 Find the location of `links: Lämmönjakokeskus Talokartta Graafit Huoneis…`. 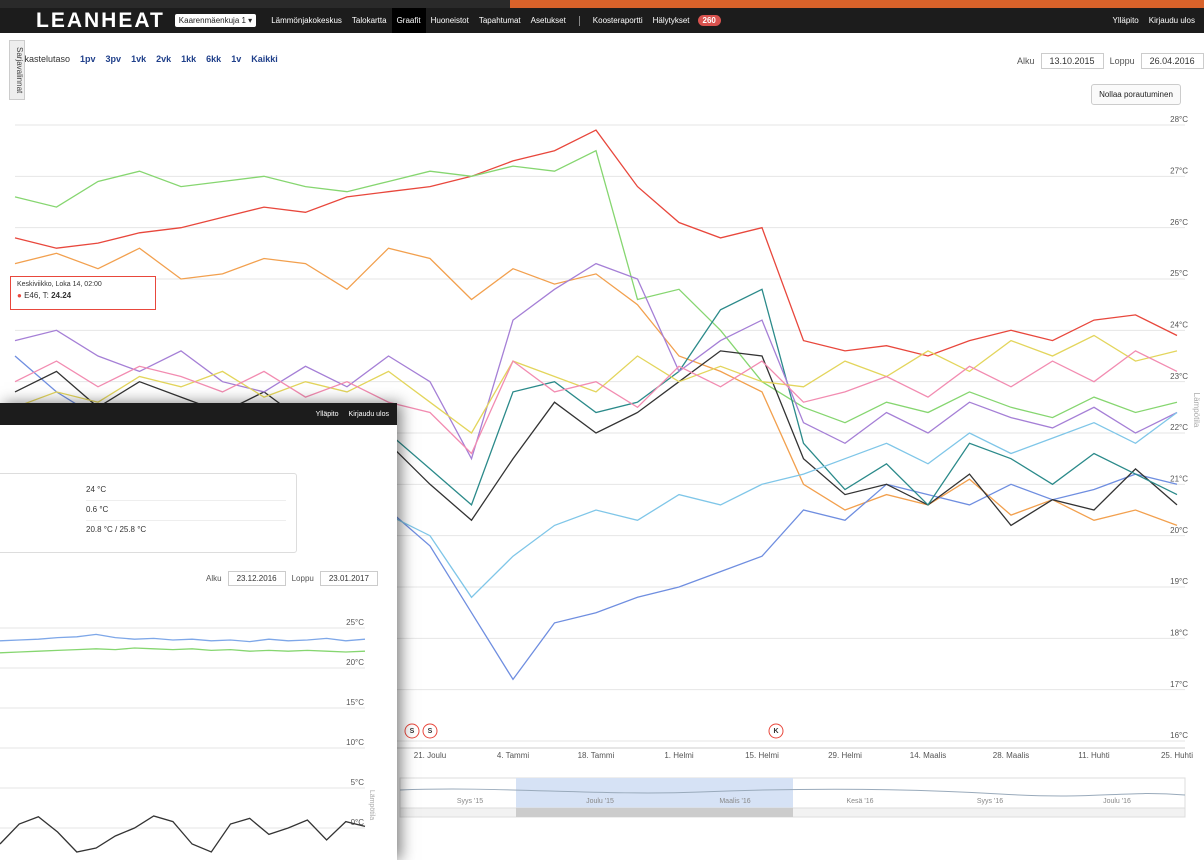

links: Lämmönjakokeskus Talokartta Graafit Huoneis… is located at coordinates (418, 20).